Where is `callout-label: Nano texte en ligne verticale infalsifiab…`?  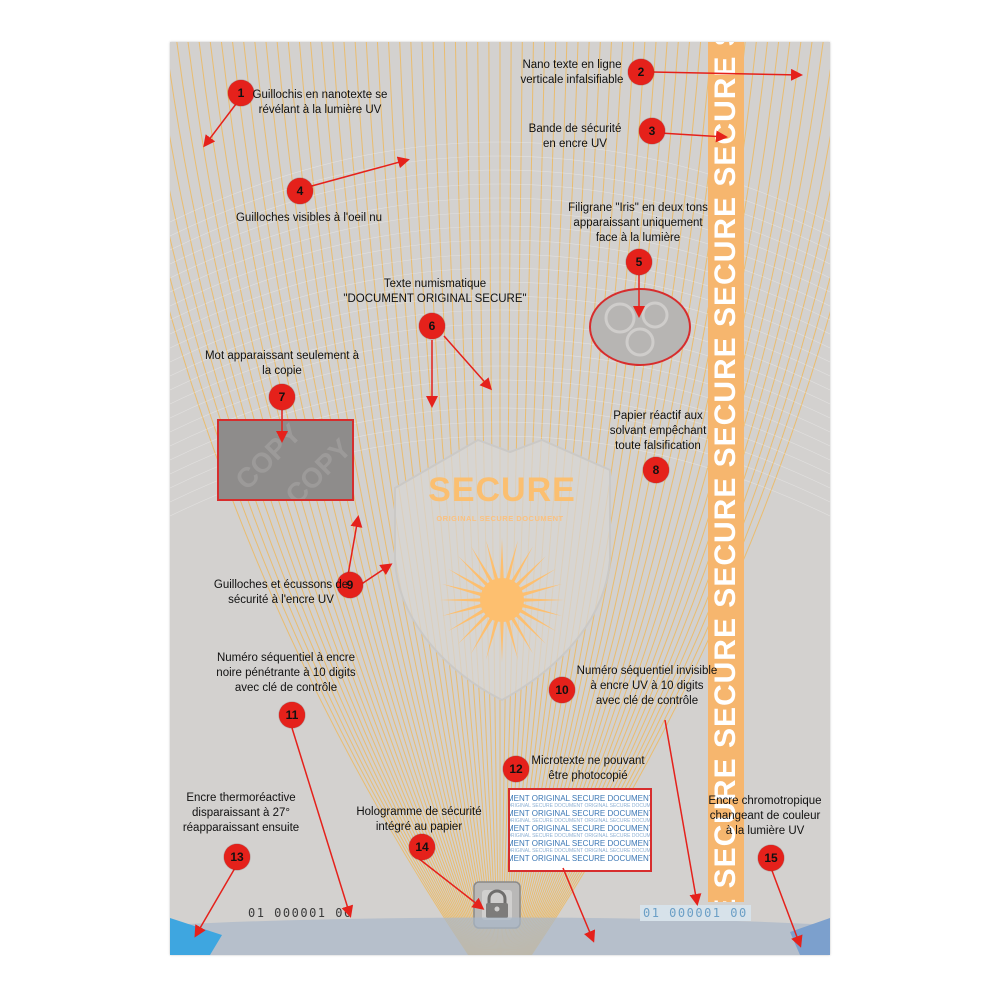 callout-label: Nano texte en ligne verticale infalsifiab… is located at coordinates (572, 72).